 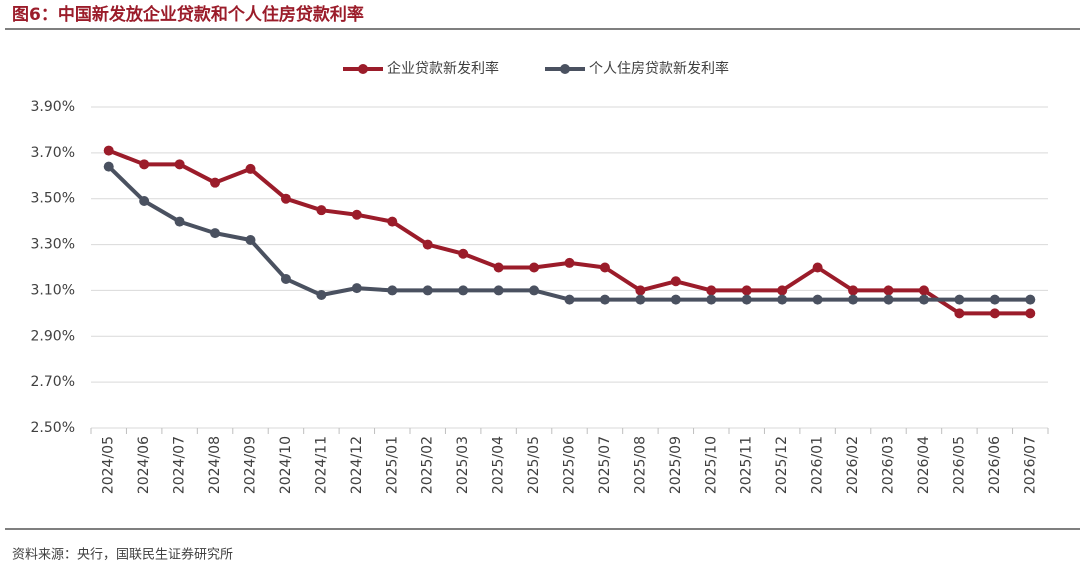 I want to click on y-tick-label: 2.90%, so click(x=53, y=336).